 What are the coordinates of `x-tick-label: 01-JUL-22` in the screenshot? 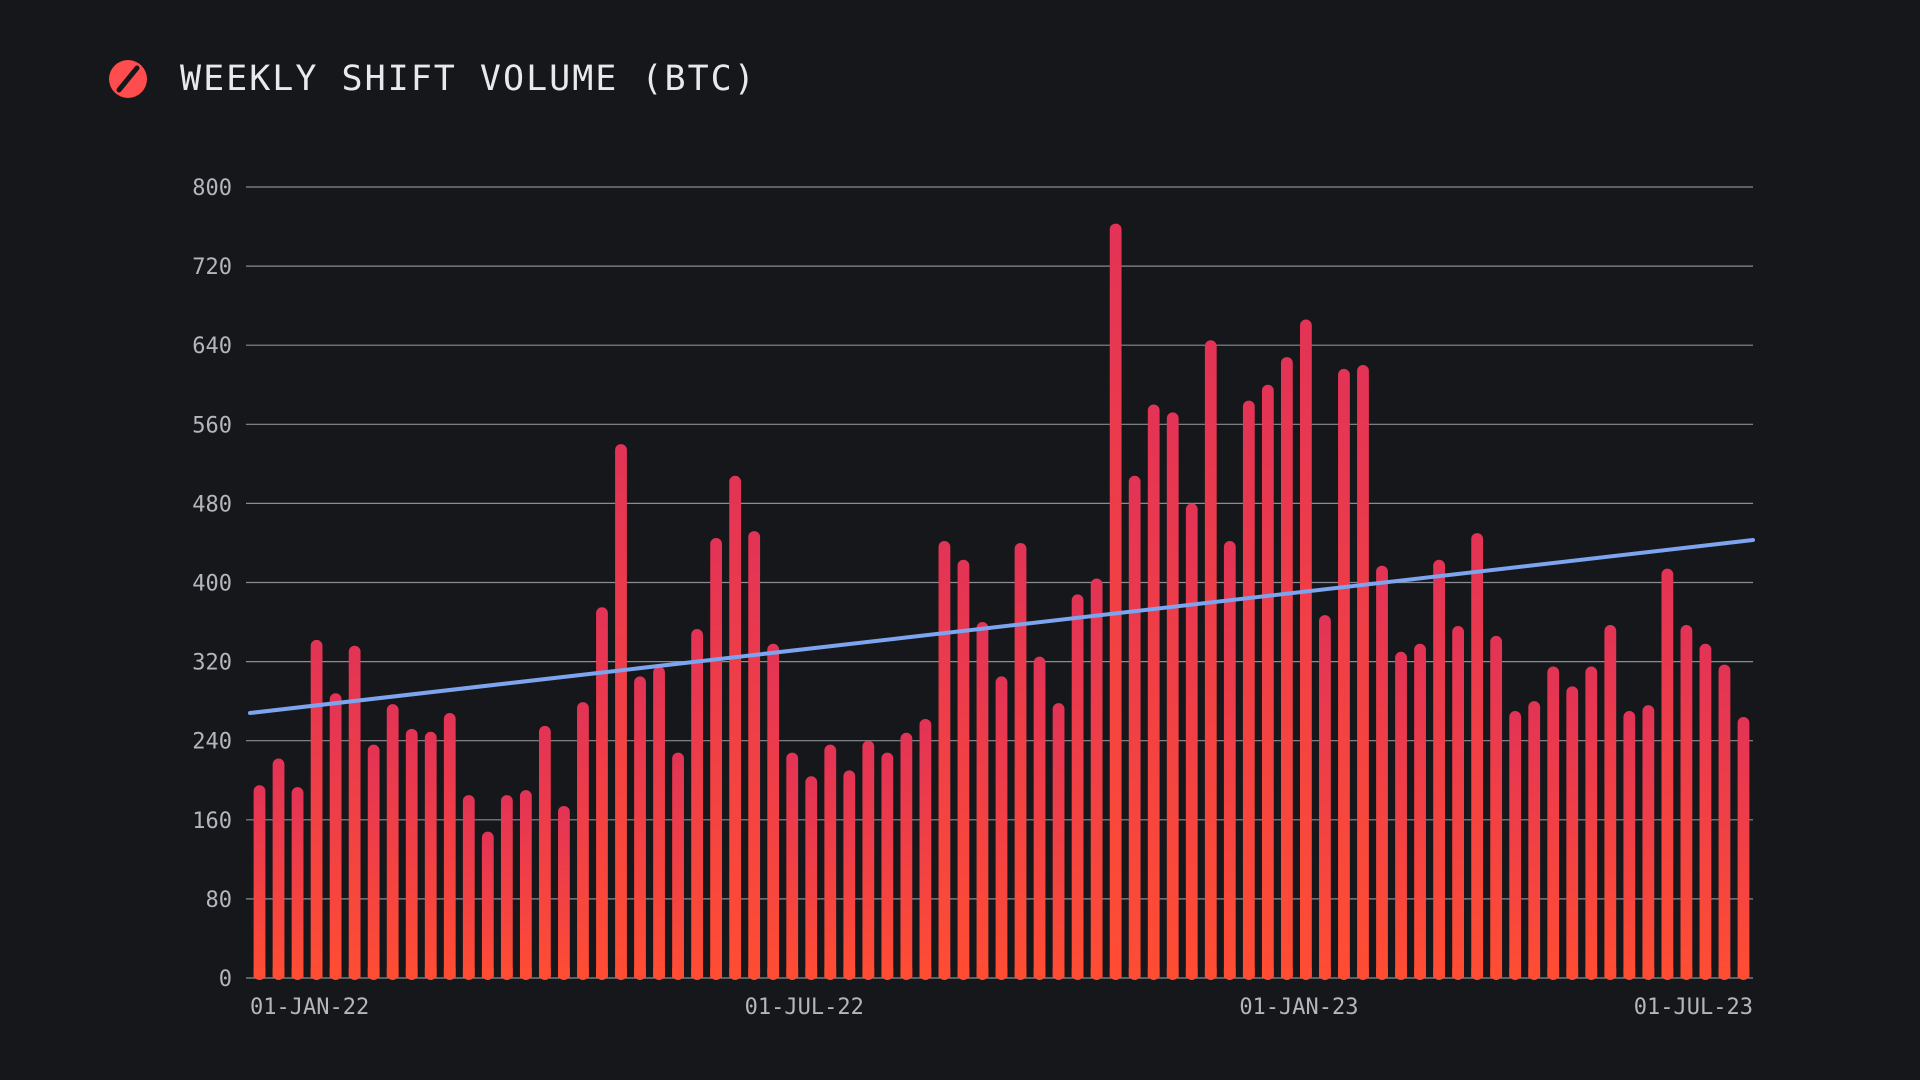 It's located at (804, 1007).